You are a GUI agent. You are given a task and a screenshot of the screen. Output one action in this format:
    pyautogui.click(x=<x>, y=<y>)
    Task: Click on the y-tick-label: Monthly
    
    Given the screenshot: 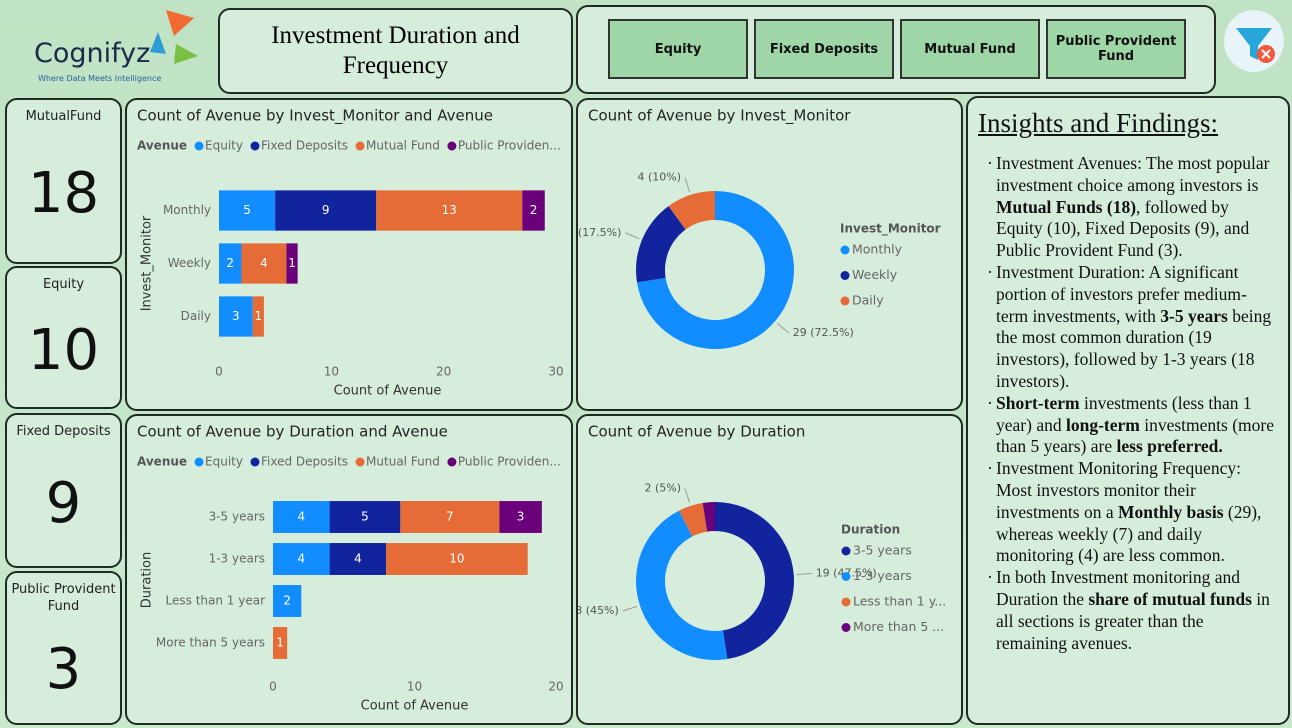 What is the action you would take?
    pyautogui.click(x=187, y=210)
    